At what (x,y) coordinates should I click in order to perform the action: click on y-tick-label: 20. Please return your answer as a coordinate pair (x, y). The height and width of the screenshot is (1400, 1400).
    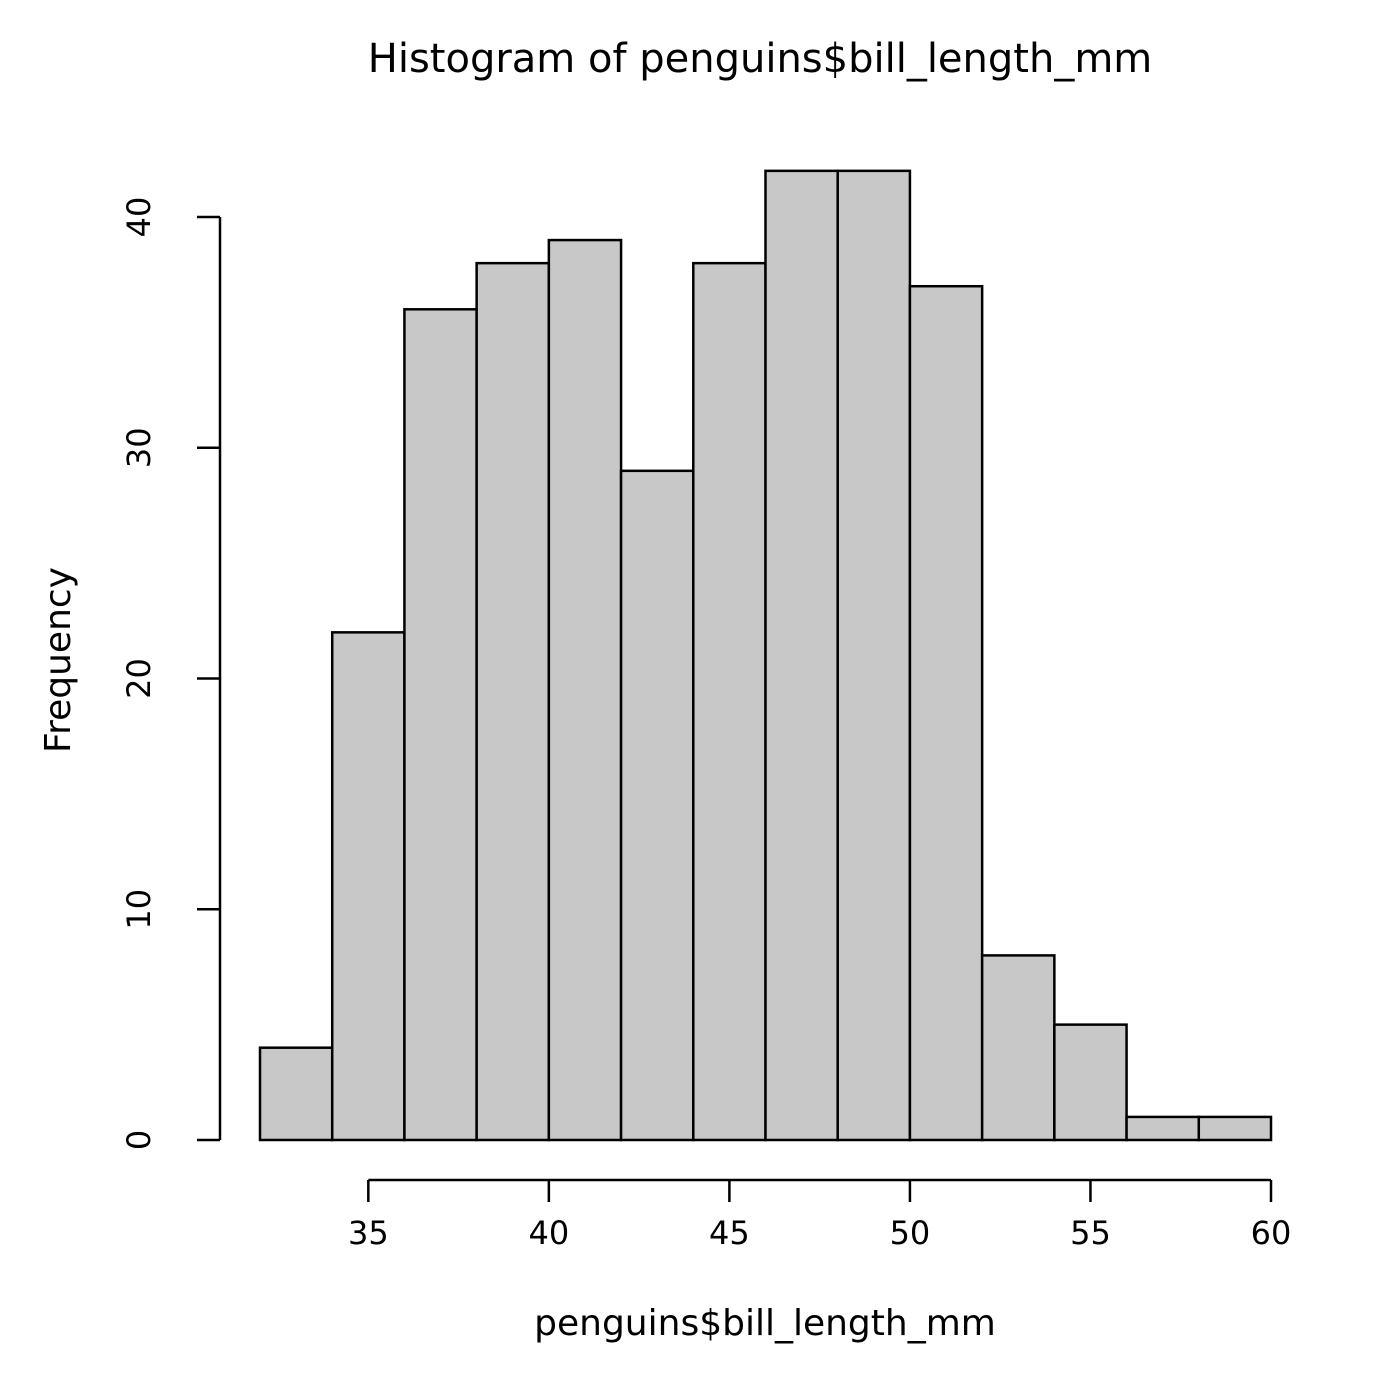
    Looking at the image, I should click on (139, 678).